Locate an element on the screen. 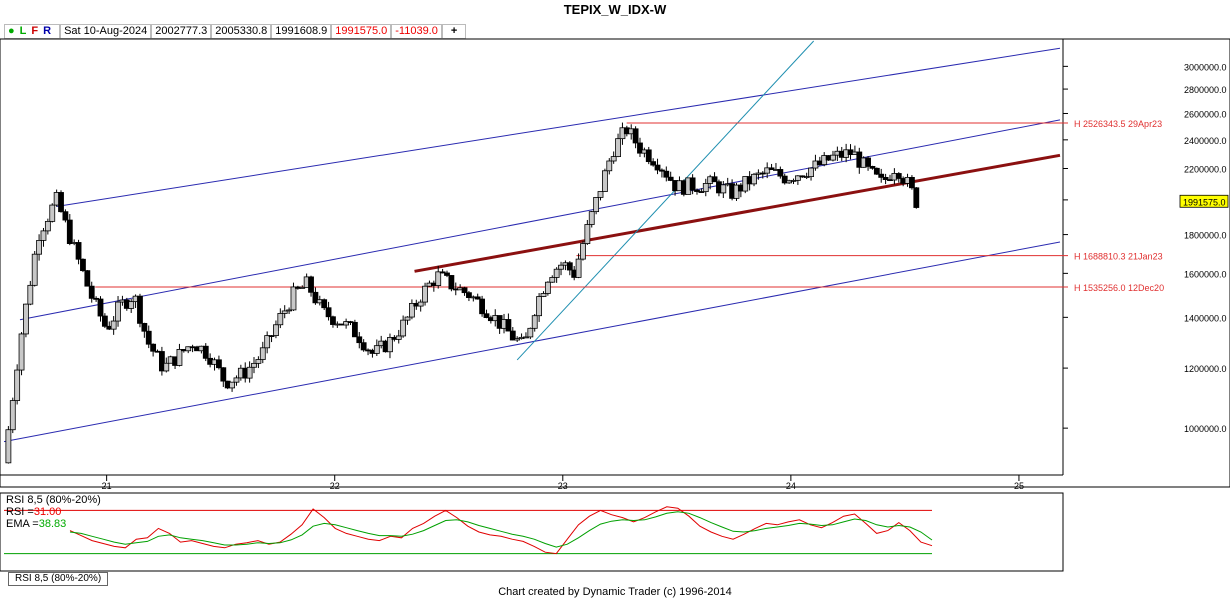 The height and width of the screenshot is (601, 1230). l-button: L is located at coordinates (23, 30).